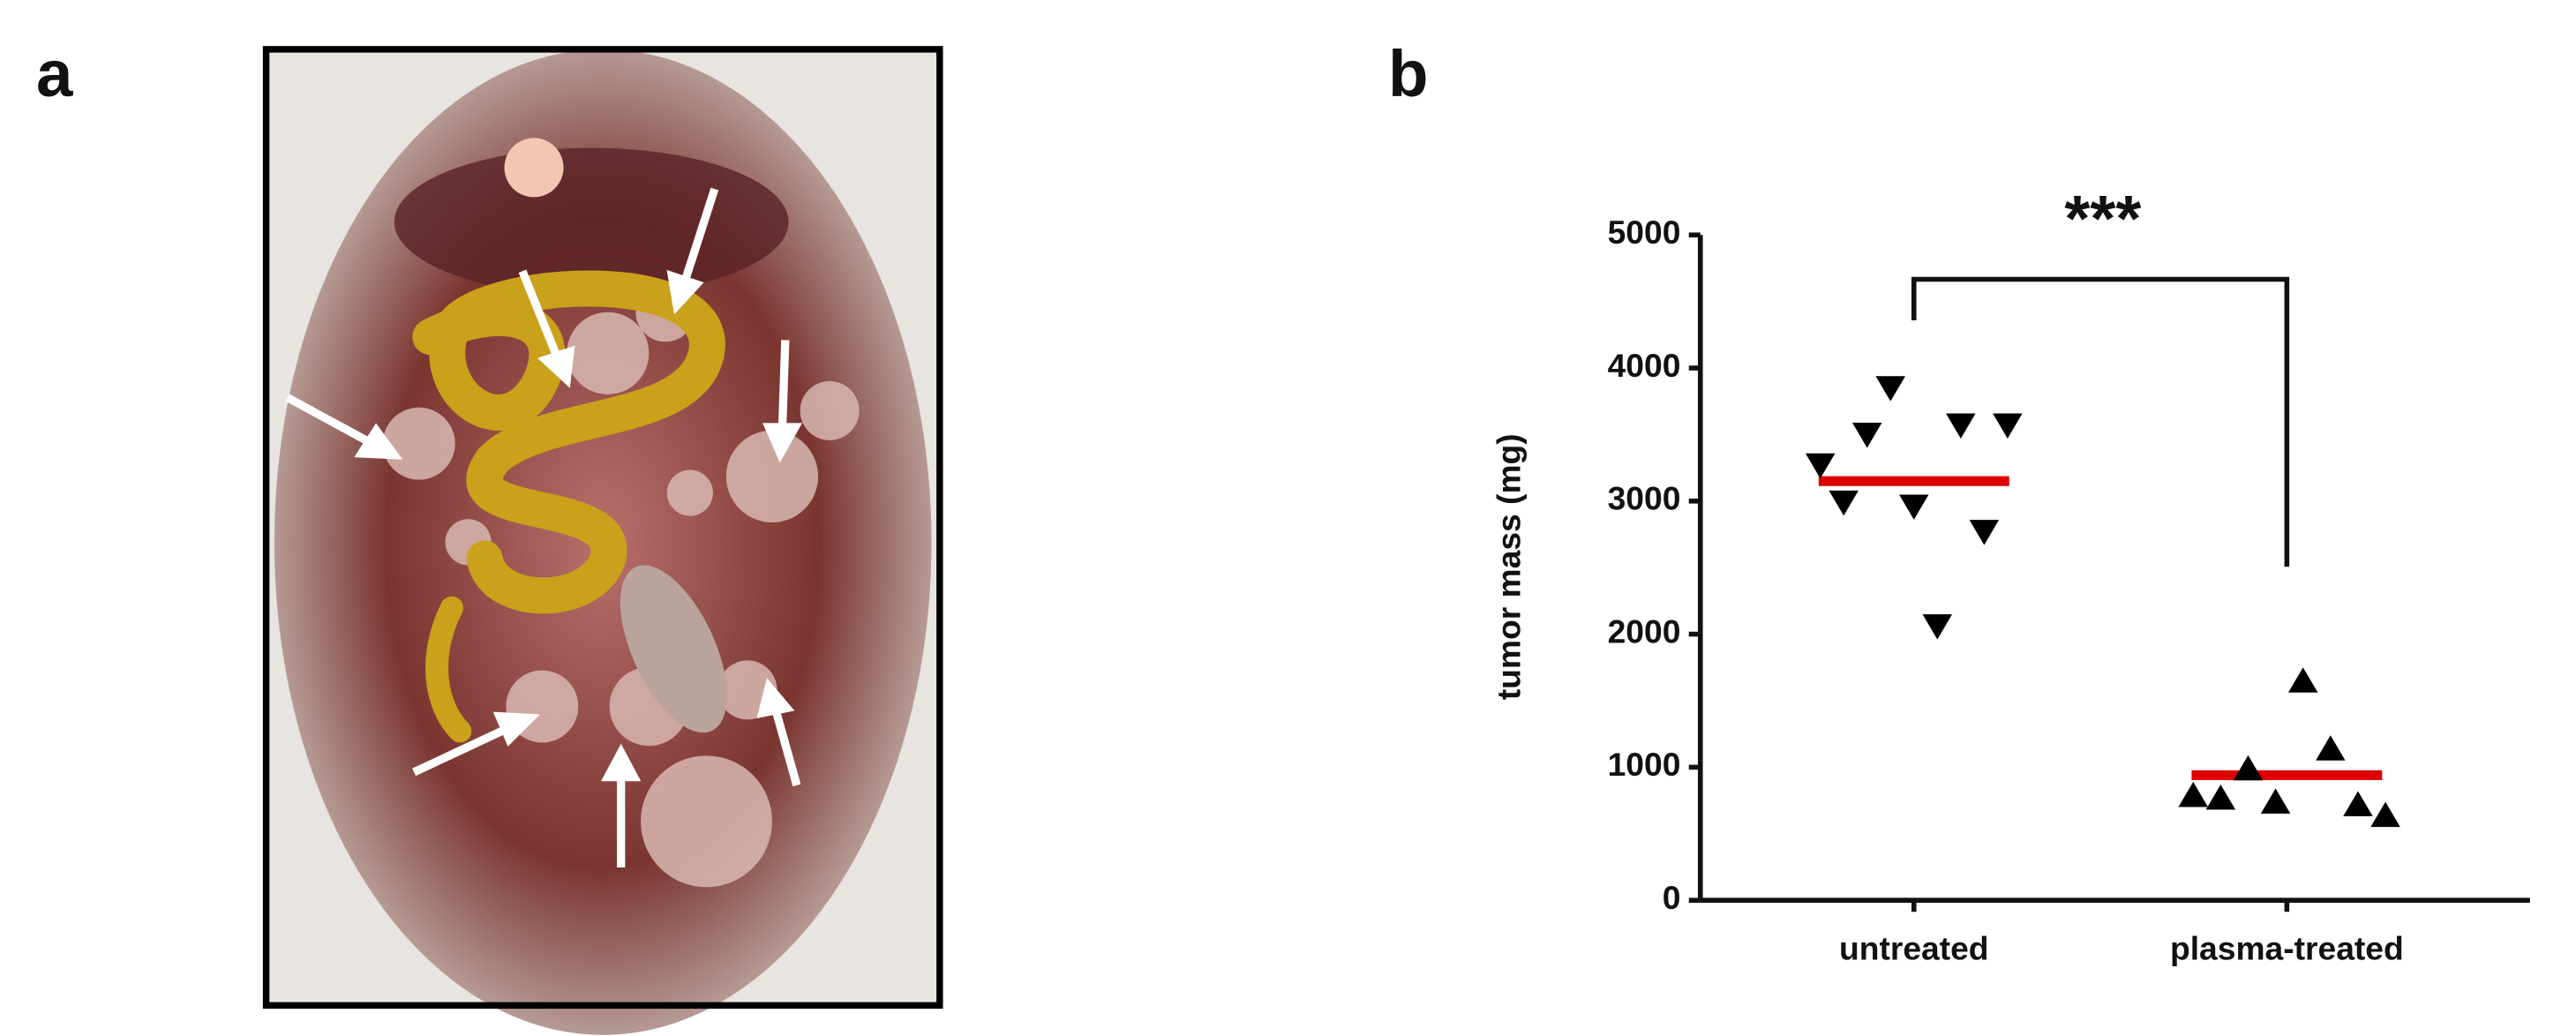 Image resolution: width=2576 pixels, height=1036 pixels. Describe the element at coordinates (2102, 218) in the screenshot. I see `significance: ***` at that location.